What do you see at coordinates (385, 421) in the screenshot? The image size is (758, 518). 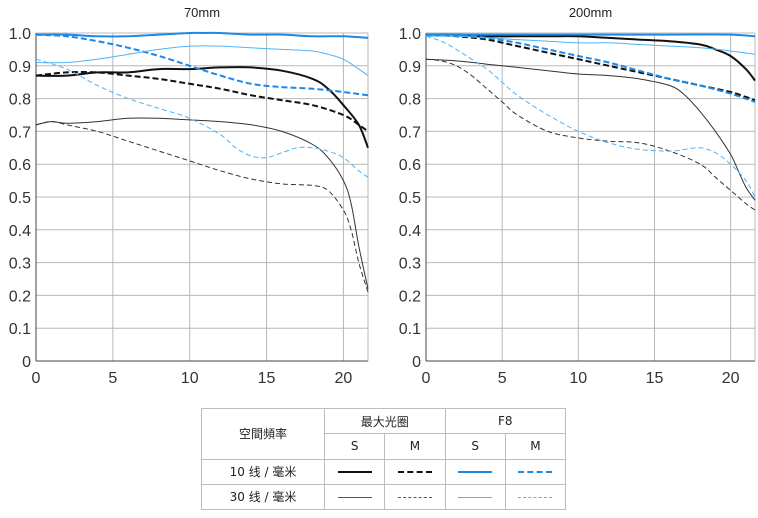 I see `legend-group-max-aperture: 最大光圈` at bounding box center [385, 421].